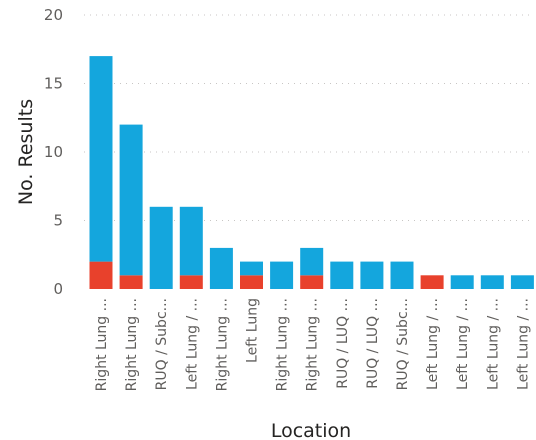  I want to click on y-tick-label: 20, so click(53, 15).